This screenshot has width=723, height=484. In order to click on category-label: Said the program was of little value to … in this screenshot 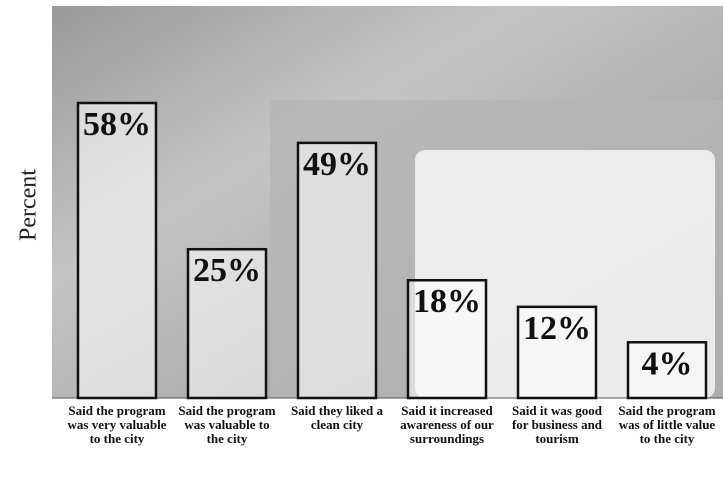, I will do `click(667, 424)`.